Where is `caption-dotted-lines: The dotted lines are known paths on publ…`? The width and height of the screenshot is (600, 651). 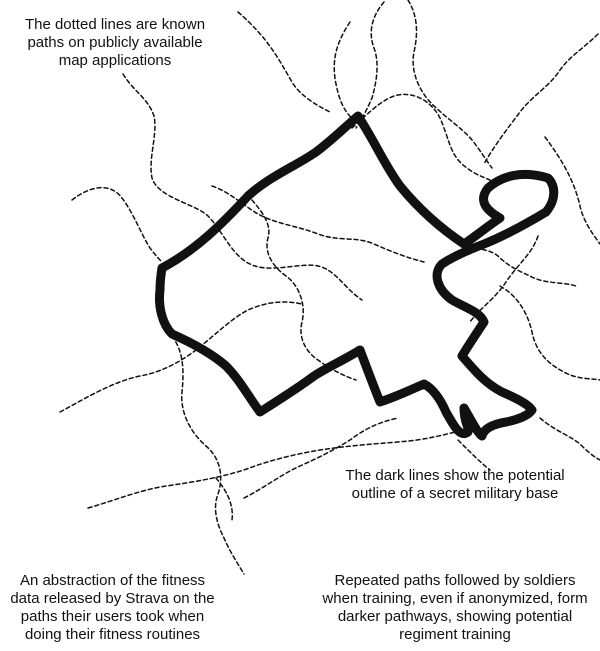 caption-dotted-lines: The dotted lines are known paths on publ… is located at coordinates (115, 43).